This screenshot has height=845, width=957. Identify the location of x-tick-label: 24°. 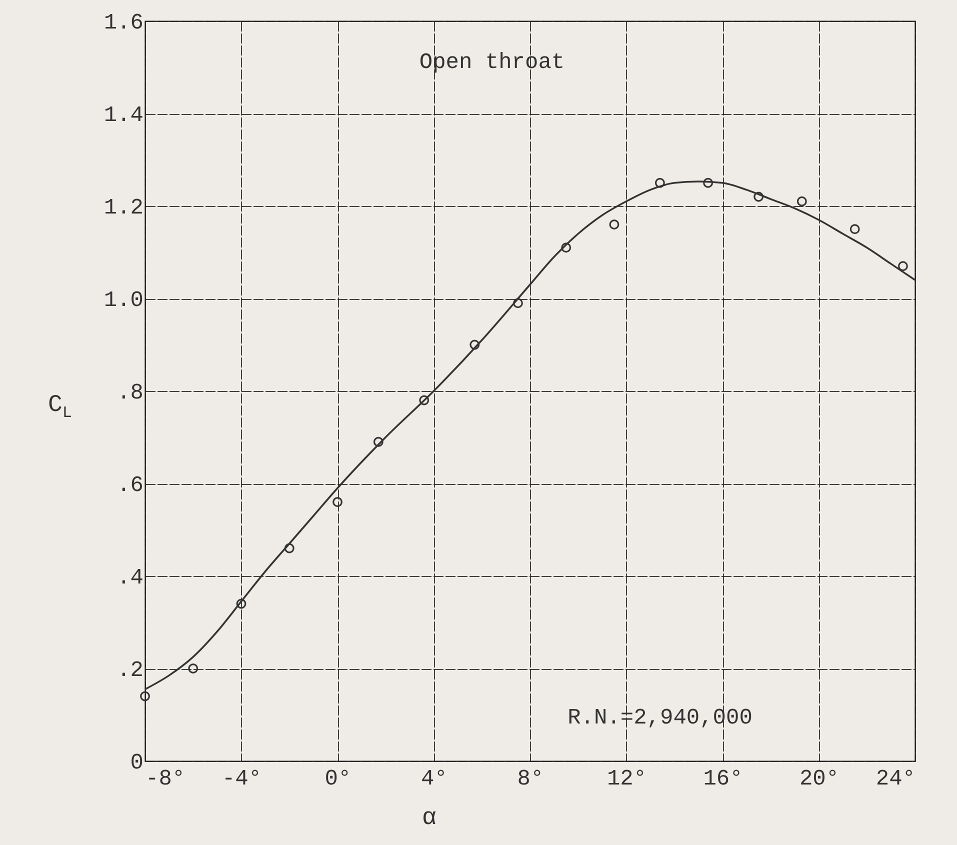
(896, 779).